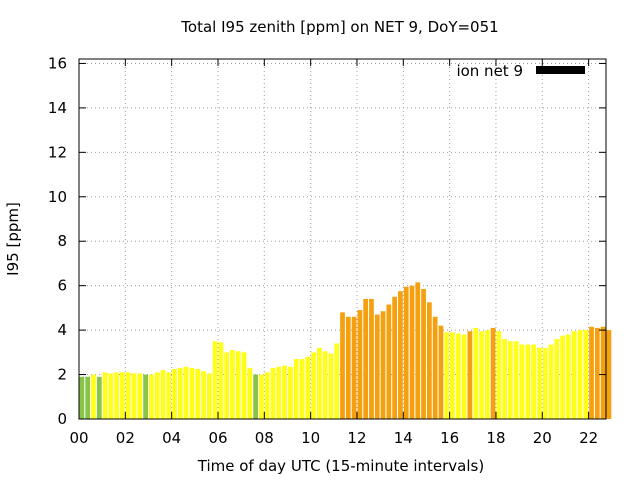 The image size is (640, 480). Describe the element at coordinates (489, 71) in the screenshot. I see `legend-label: ion net 9` at that location.